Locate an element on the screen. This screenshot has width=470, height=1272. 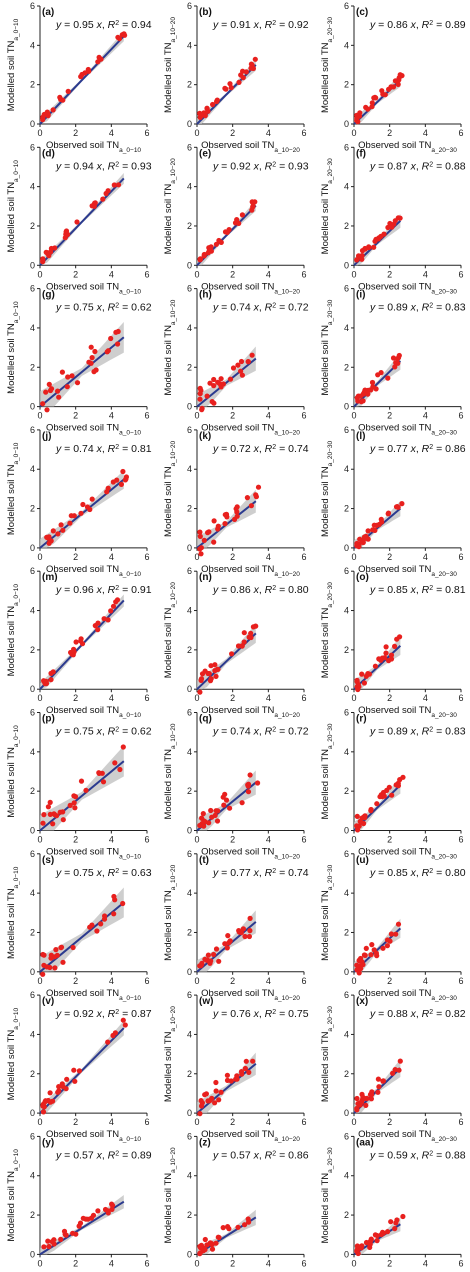
panel-label: (p) is located at coordinates (48, 719).